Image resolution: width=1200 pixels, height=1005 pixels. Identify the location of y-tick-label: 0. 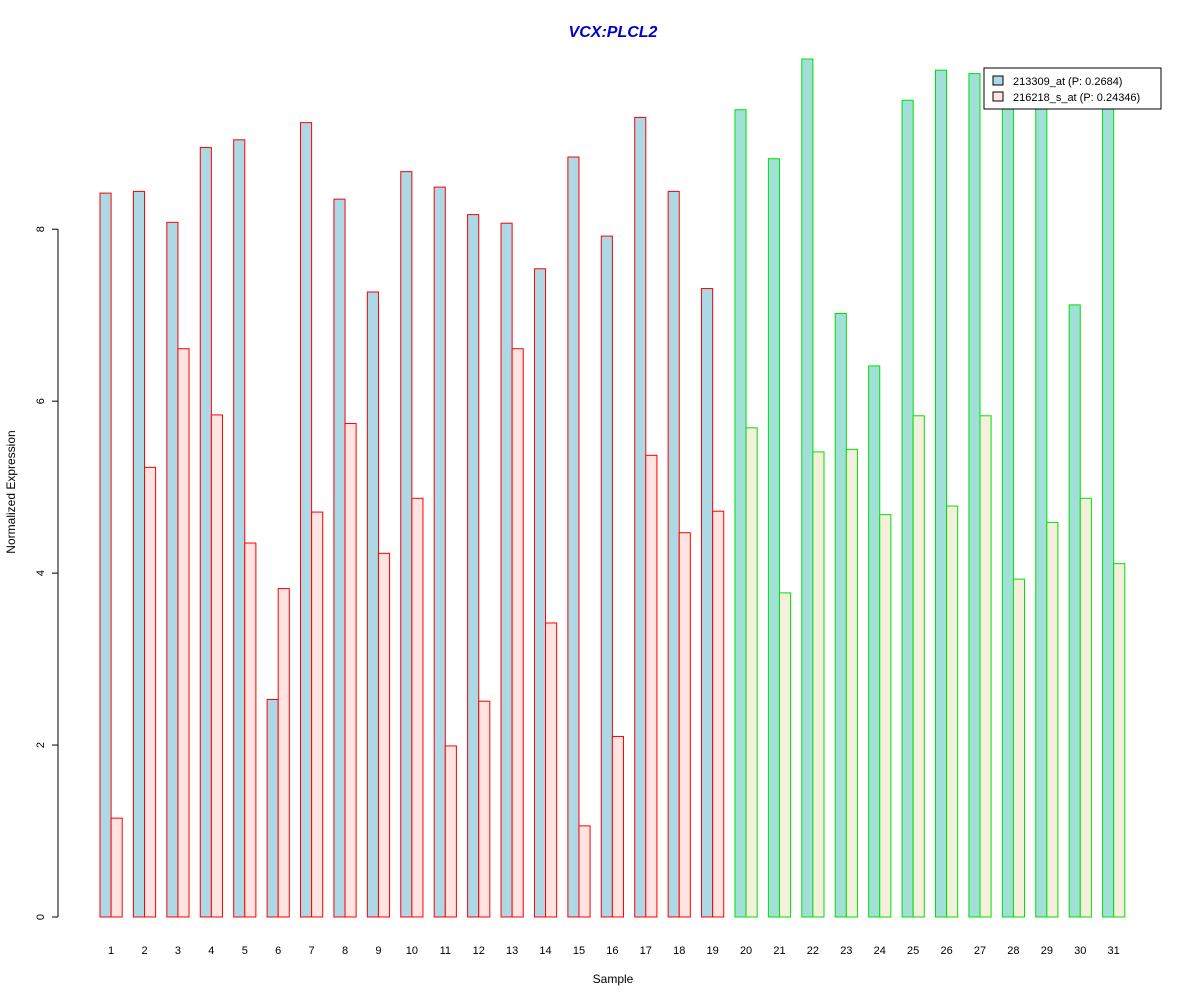
(41, 917).